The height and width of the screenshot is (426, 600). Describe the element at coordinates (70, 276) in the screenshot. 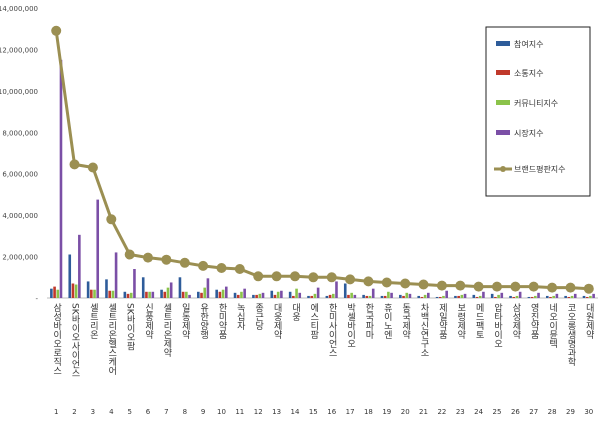

I see `bar-참여지수-2` at that location.